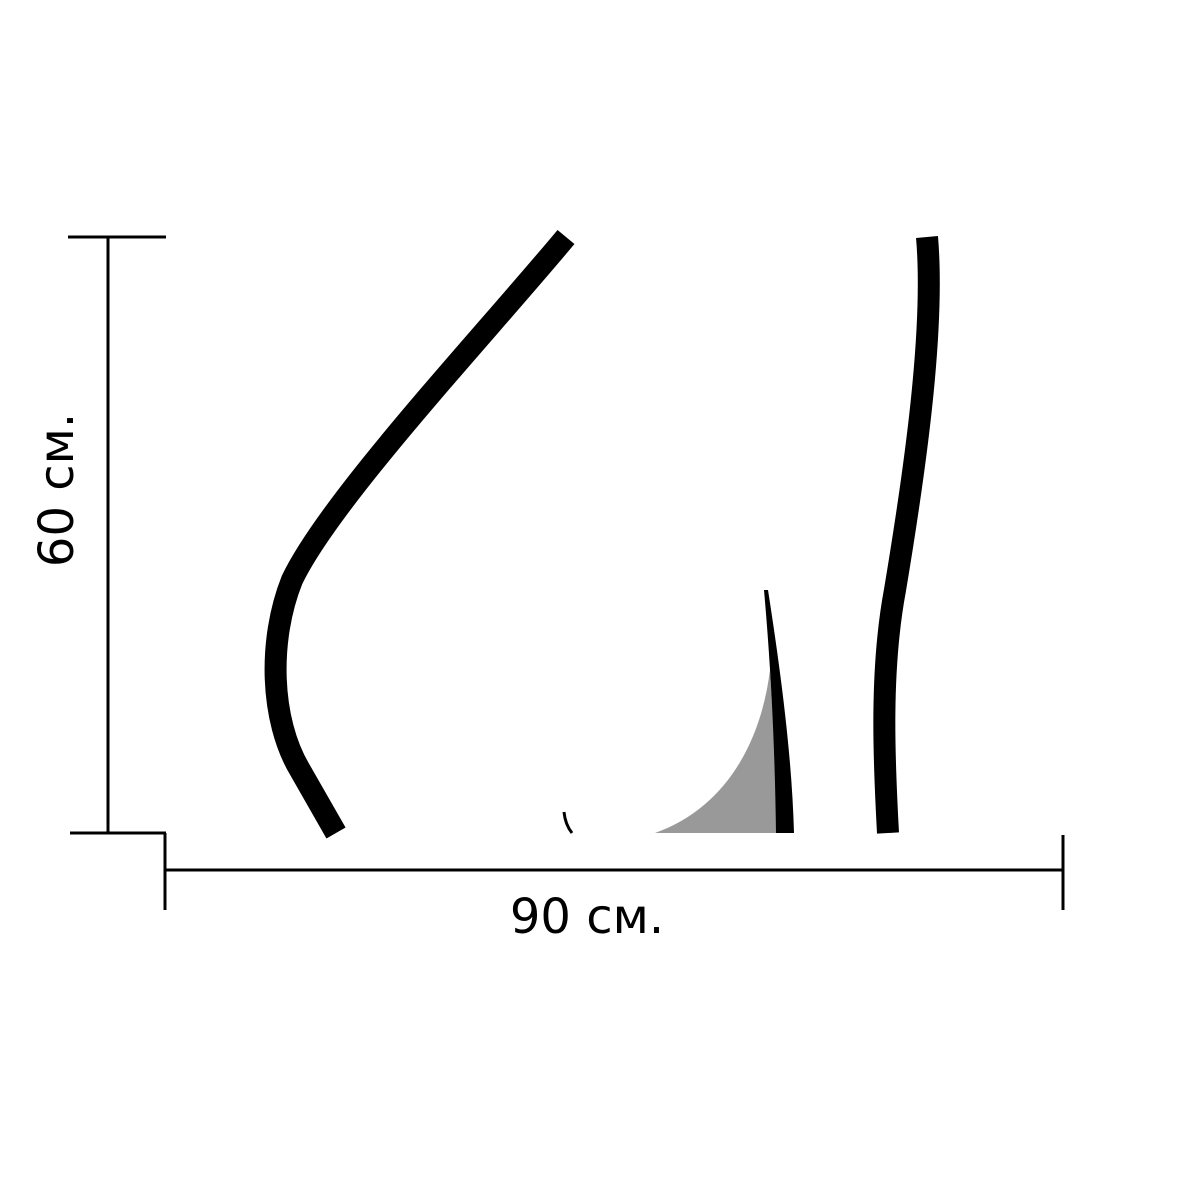 This screenshot has height=1200, width=1200. What do you see at coordinates (57, 490) in the screenshot?
I see `height-label: 60 см.` at bounding box center [57, 490].